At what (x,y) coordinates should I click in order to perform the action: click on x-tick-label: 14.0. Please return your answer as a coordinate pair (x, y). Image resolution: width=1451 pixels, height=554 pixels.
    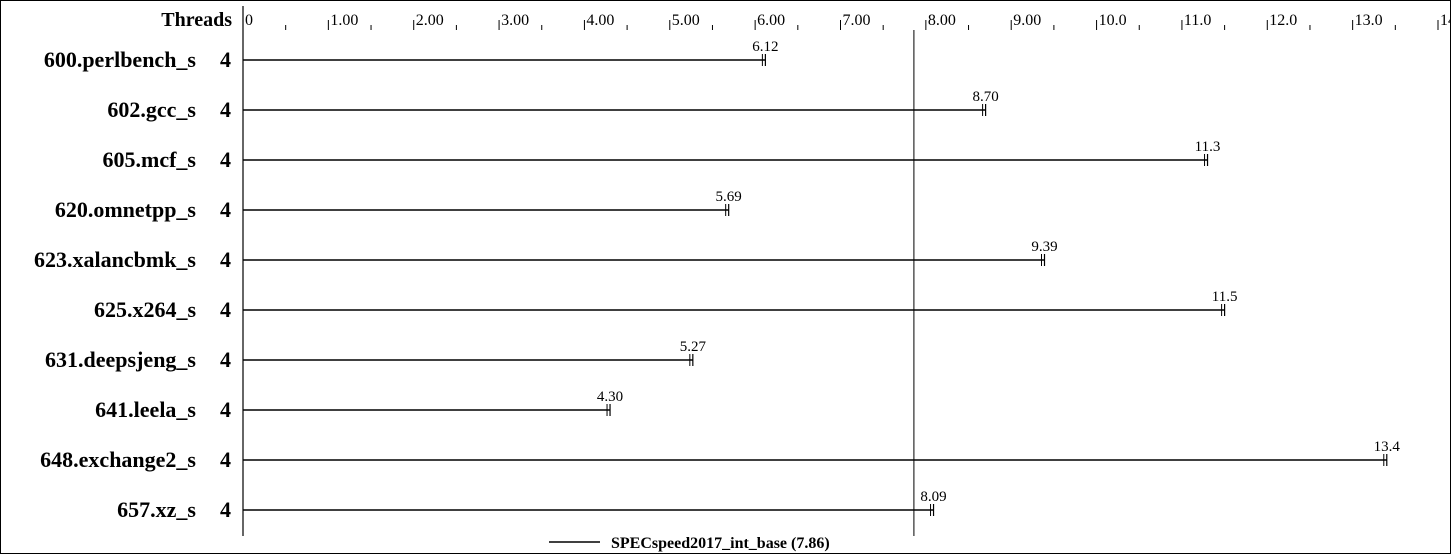
    Looking at the image, I should click on (1445, 20).